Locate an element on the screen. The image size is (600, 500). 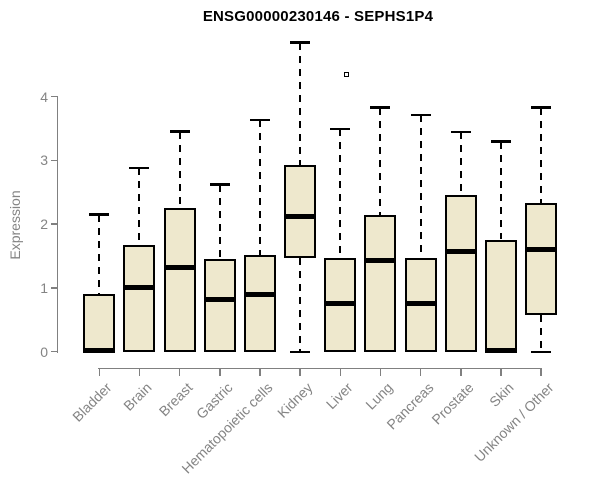
x-axis-line is located at coordinates (320, 368).